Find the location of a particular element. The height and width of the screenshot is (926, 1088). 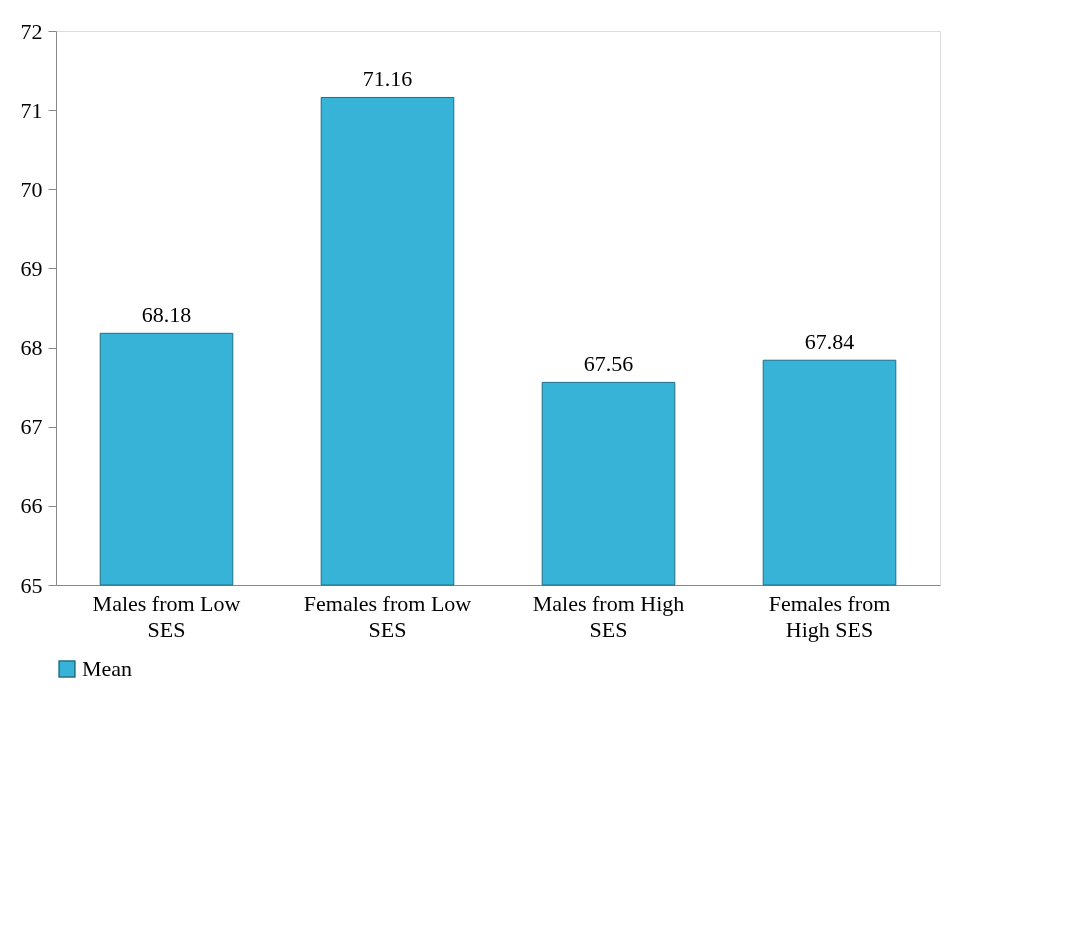

y-tick-label: 65 is located at coordinates (31, 585).